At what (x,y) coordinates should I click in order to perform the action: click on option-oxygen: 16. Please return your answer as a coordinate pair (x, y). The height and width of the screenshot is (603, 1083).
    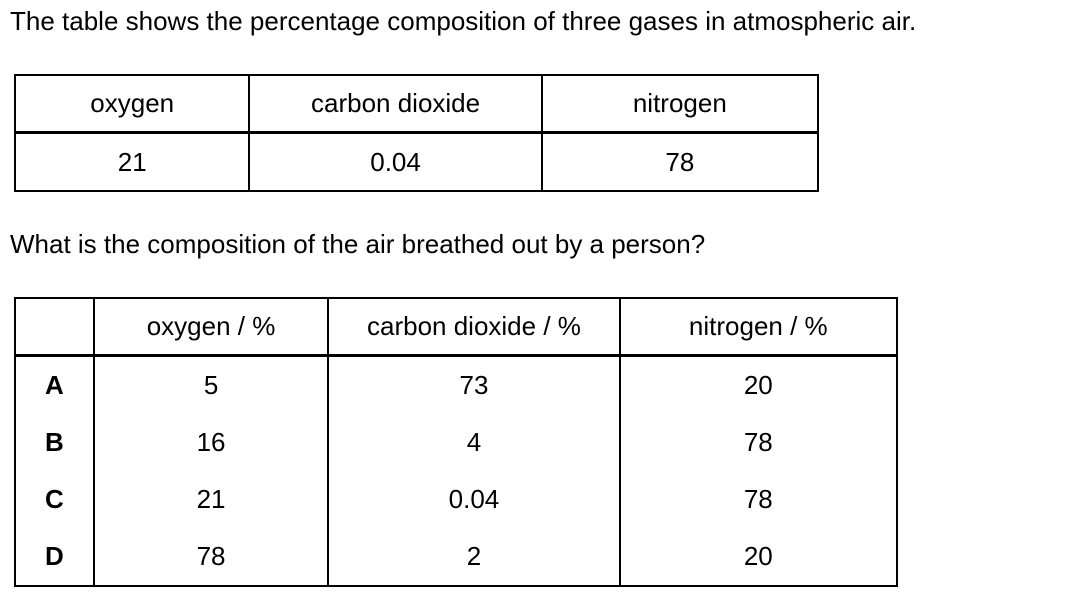
    Looking at the image, I should click on (211, 442).